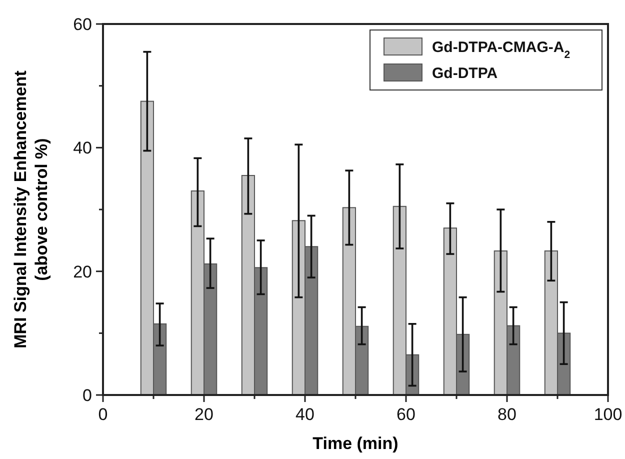 The image size is (625, 459). Describe the element at coordinates (103, 414) in the screenshot. I see `x-tick-label: 0` at that location.